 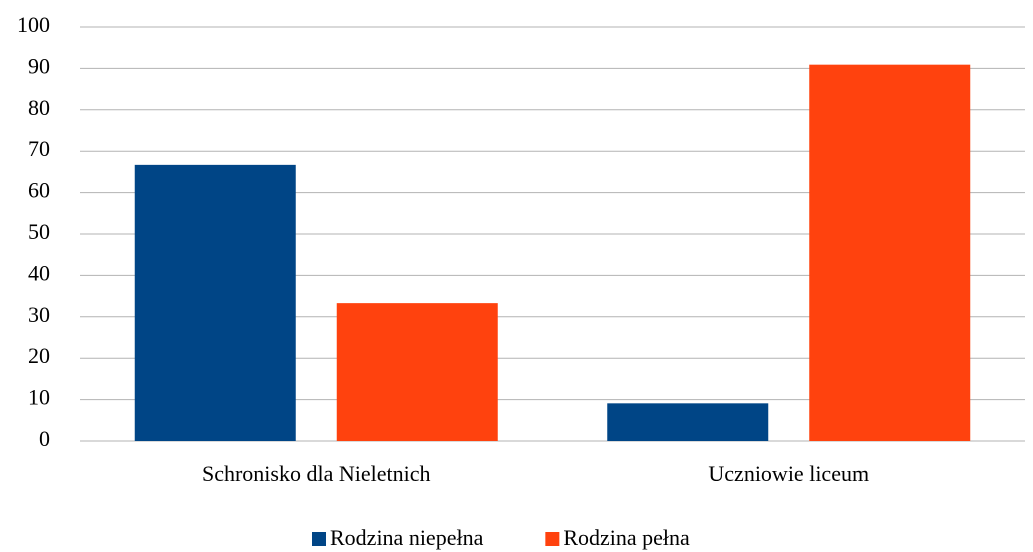 I want to click on y-tick-label: 60, so click(x=39, y=190).